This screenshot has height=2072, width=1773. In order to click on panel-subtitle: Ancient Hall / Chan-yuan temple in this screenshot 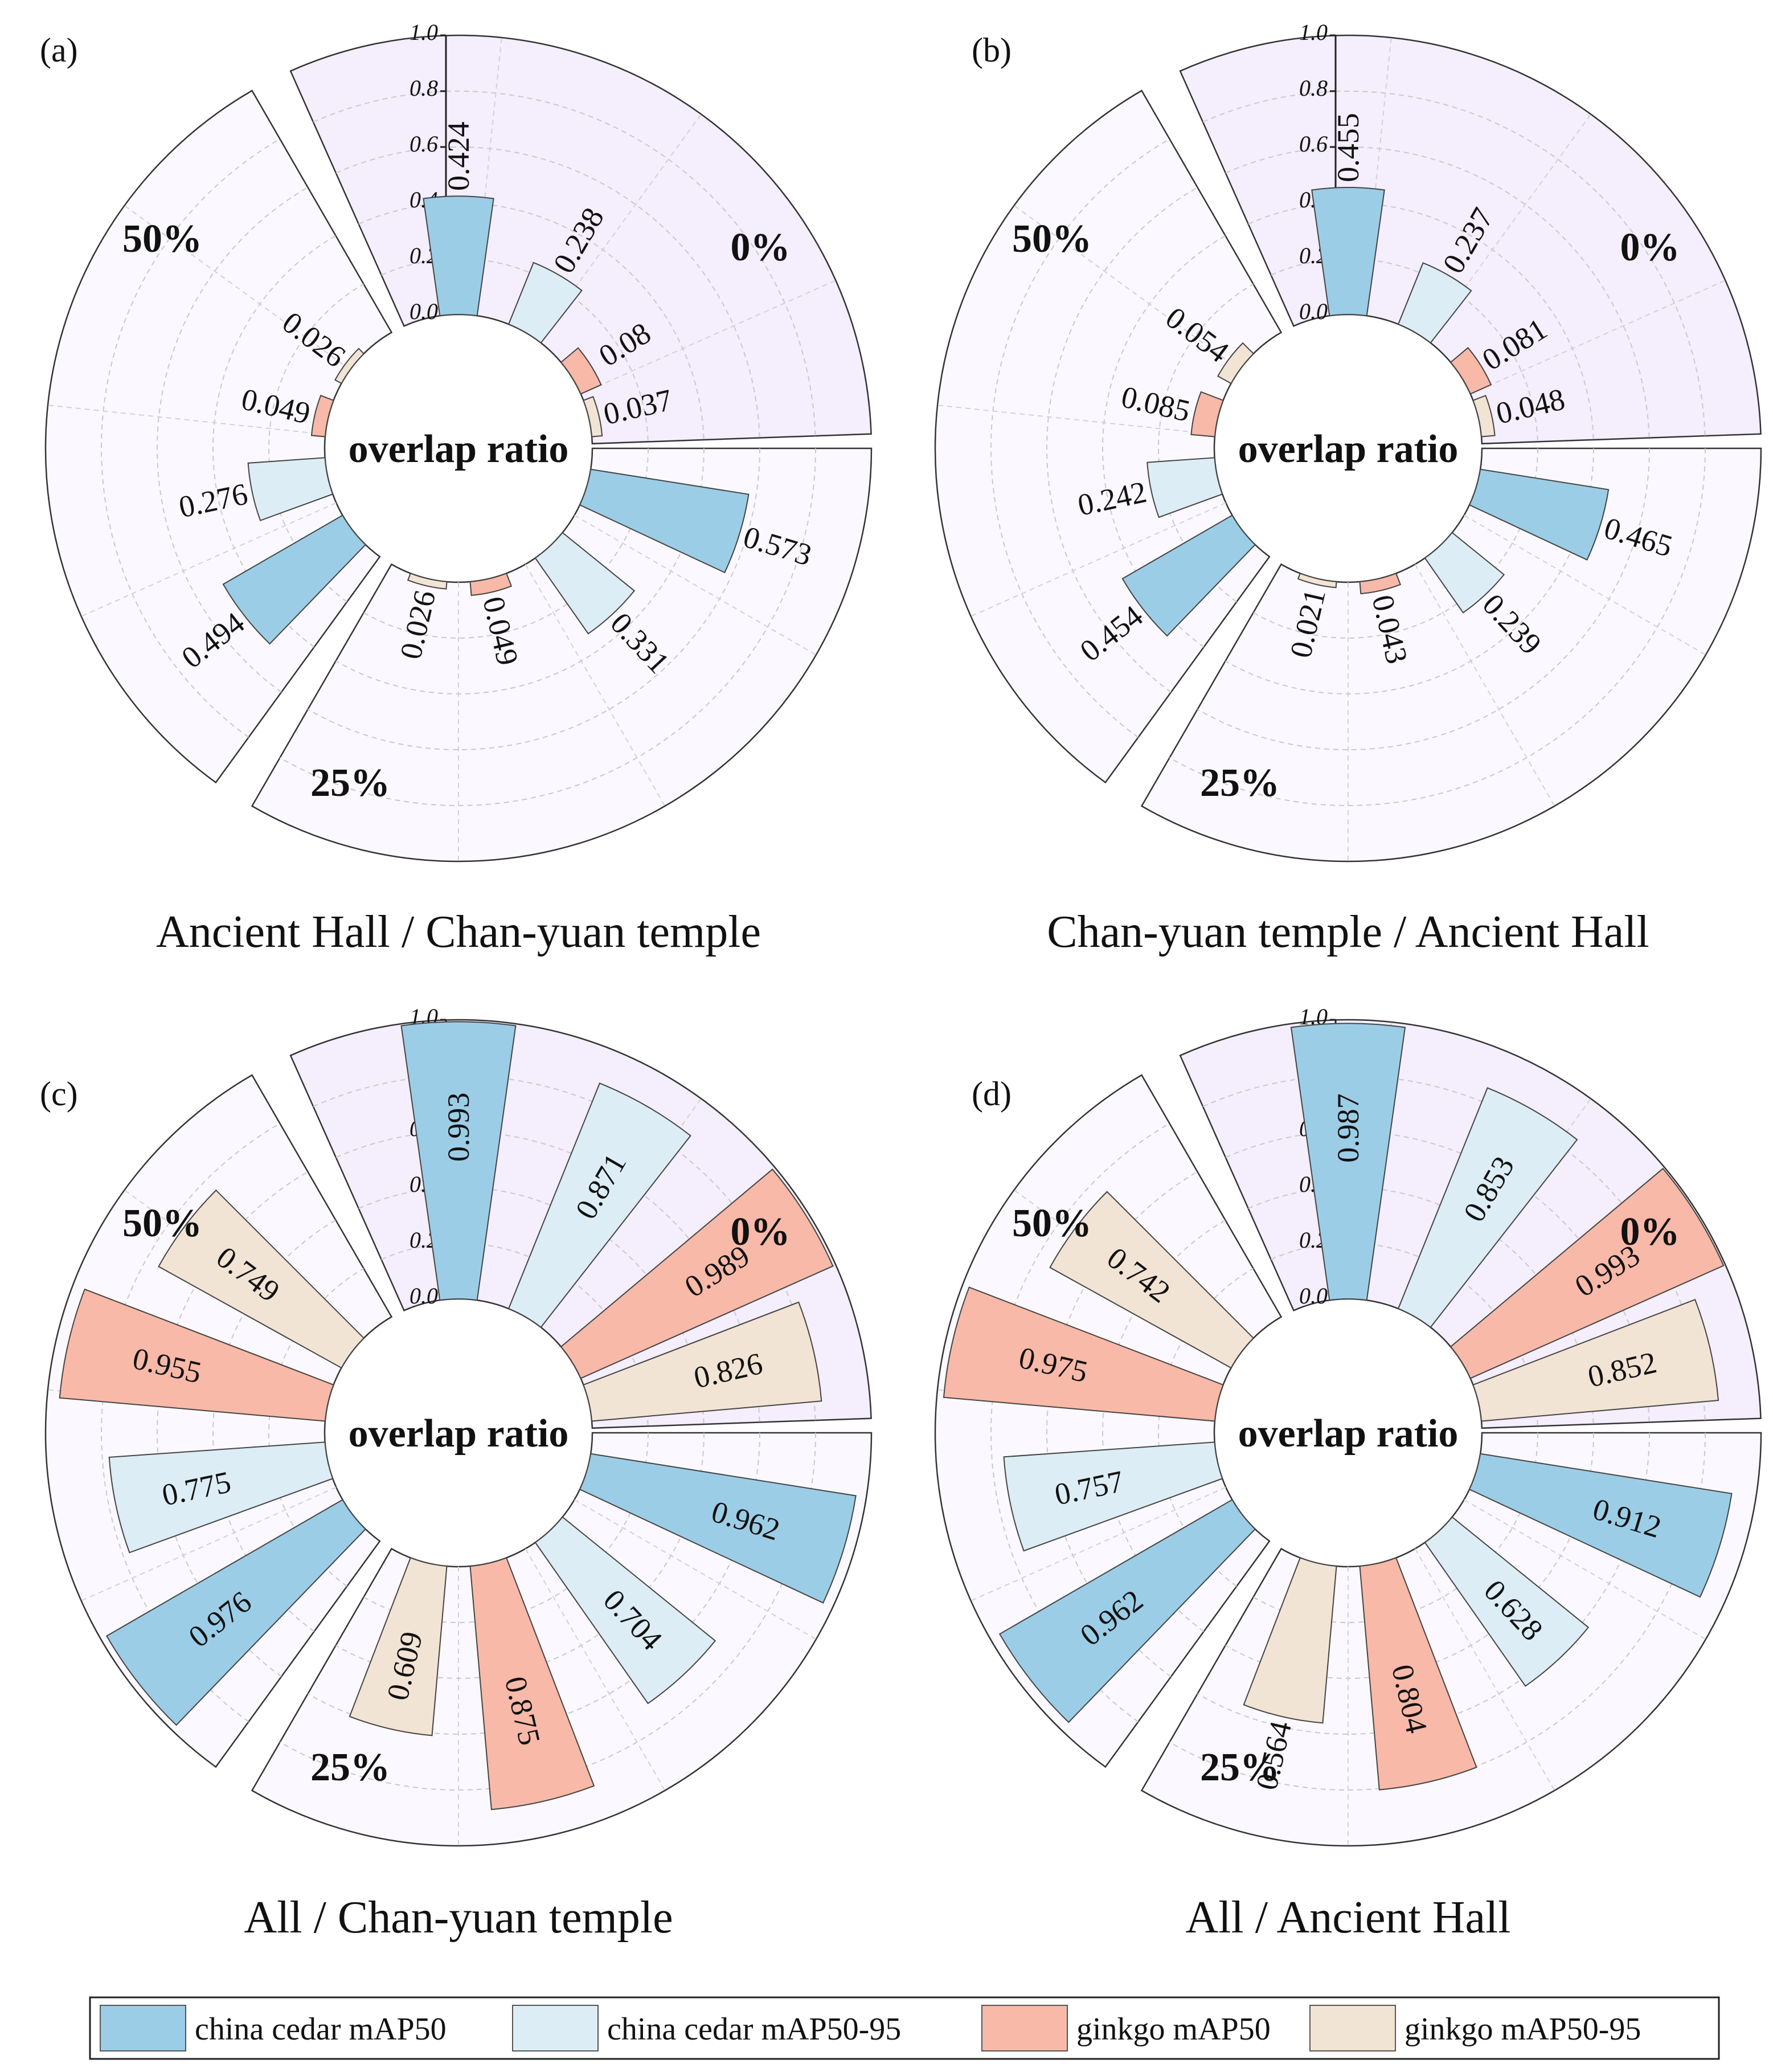, I will do `click(458, 932)`.